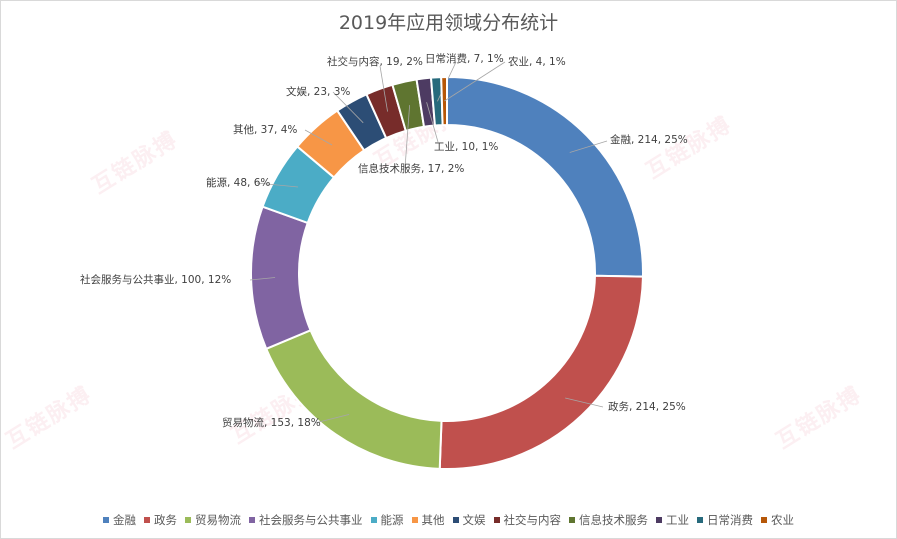 Image resolution: width=897 pixels, height=539 pixels. I want to click on legend-label: 能源, so click(392, 520).